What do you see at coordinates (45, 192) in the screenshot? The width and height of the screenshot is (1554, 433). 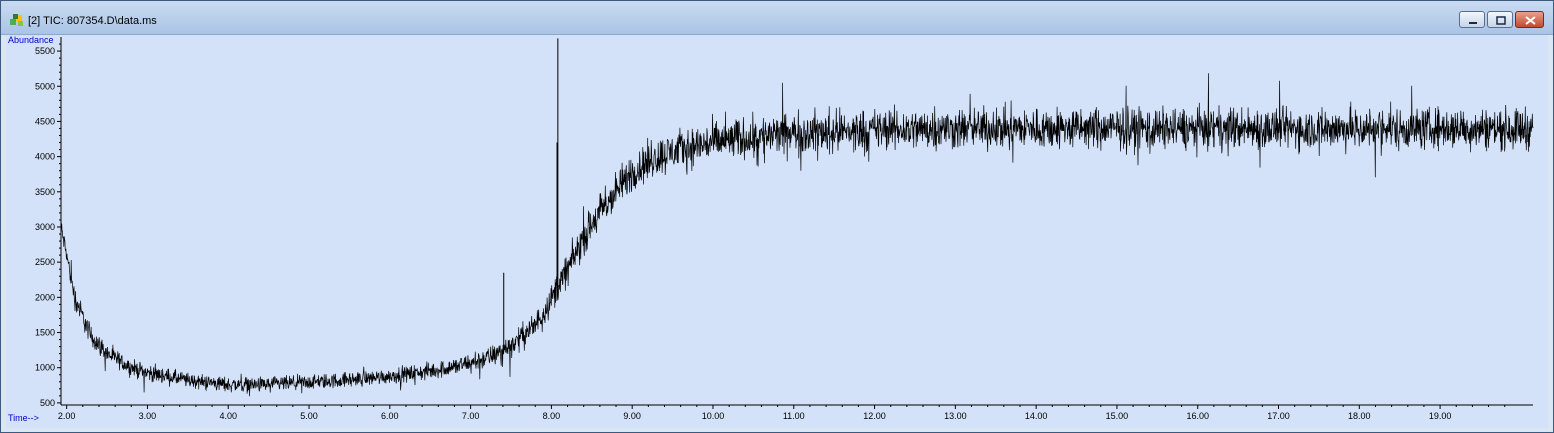 I see `y-tick-label: 3500` at bounding box center [45, 192].